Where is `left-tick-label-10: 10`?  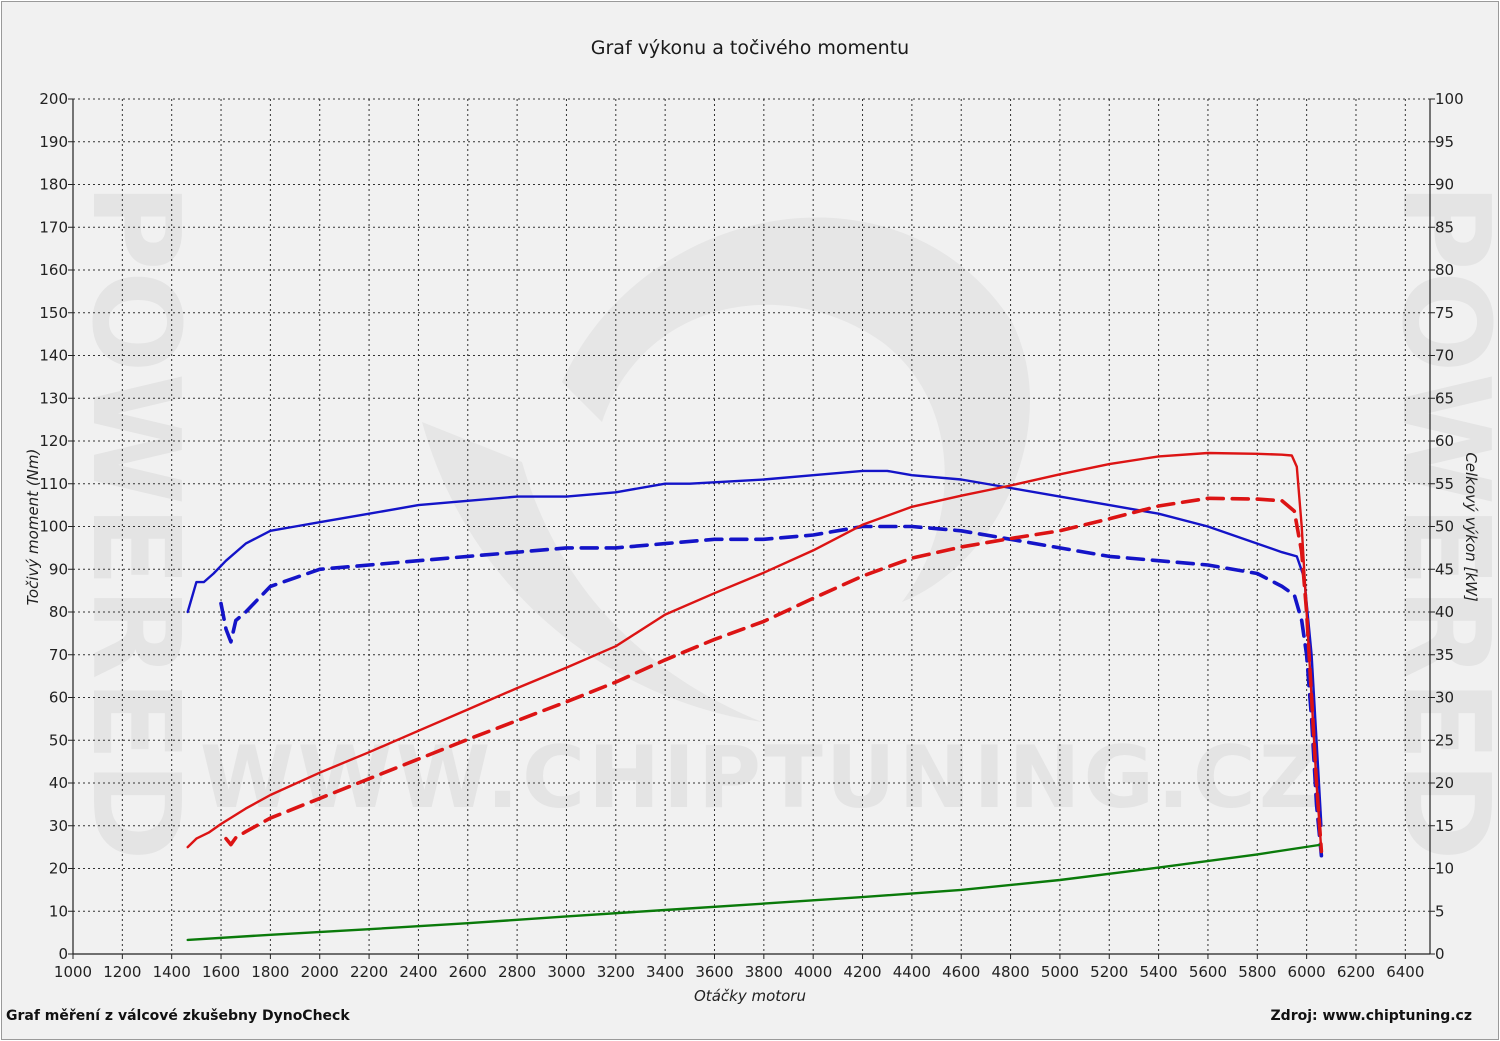 left-tick-label-10: 10 is located at coordinates (58, 911).